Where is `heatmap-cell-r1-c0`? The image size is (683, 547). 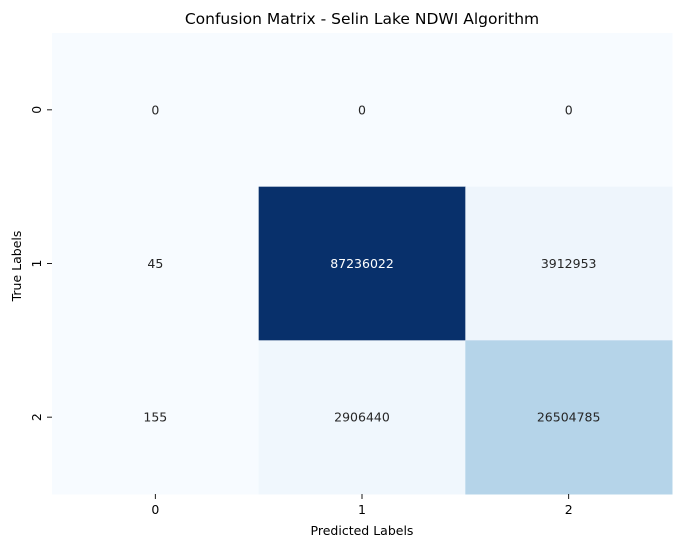
heatmap-cell-r1-c0 is located at coordinates (156, 263).